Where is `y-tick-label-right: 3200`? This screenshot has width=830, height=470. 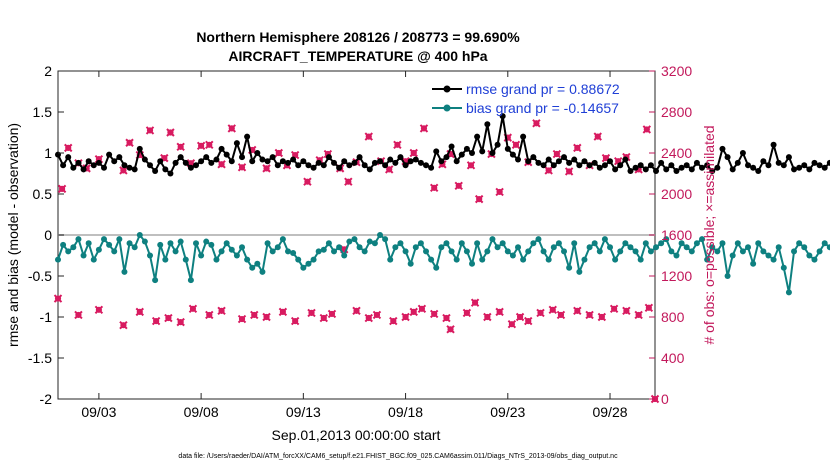 y-tick-label-right: 3200 is located at coordinates (676, 71).